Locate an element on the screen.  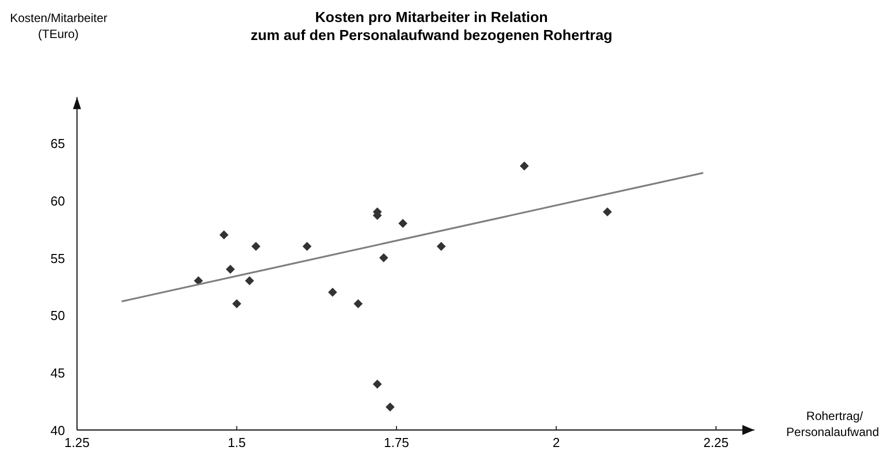
x-tick-label: 1.75 is located at coordinates (397, 442).